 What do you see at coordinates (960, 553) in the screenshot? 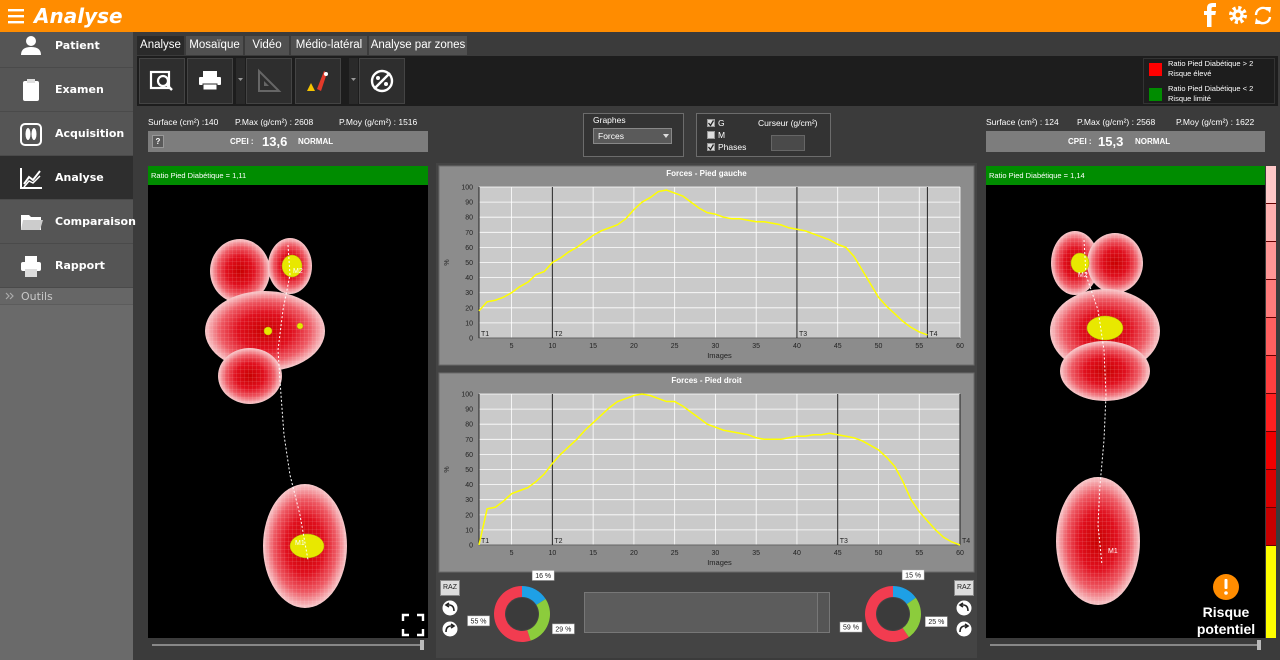
I see `x-tick-label: 60` at bounding box center [960, 553].